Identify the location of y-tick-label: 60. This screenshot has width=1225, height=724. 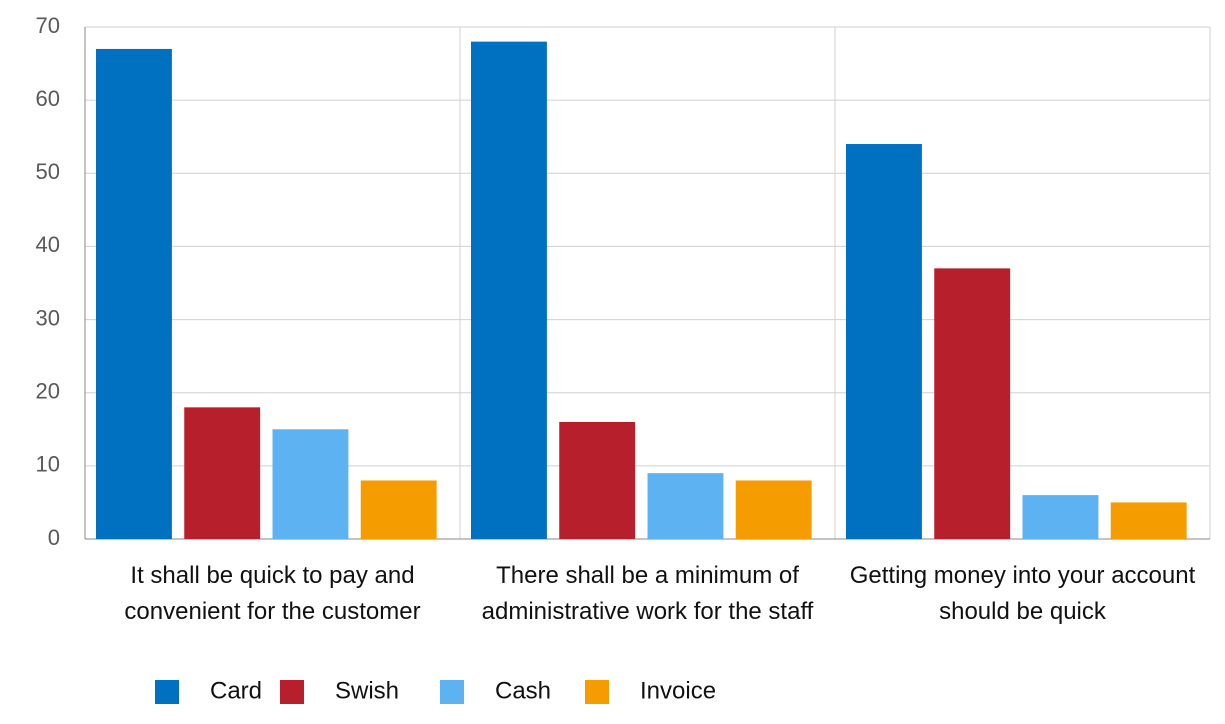
(48, 98).